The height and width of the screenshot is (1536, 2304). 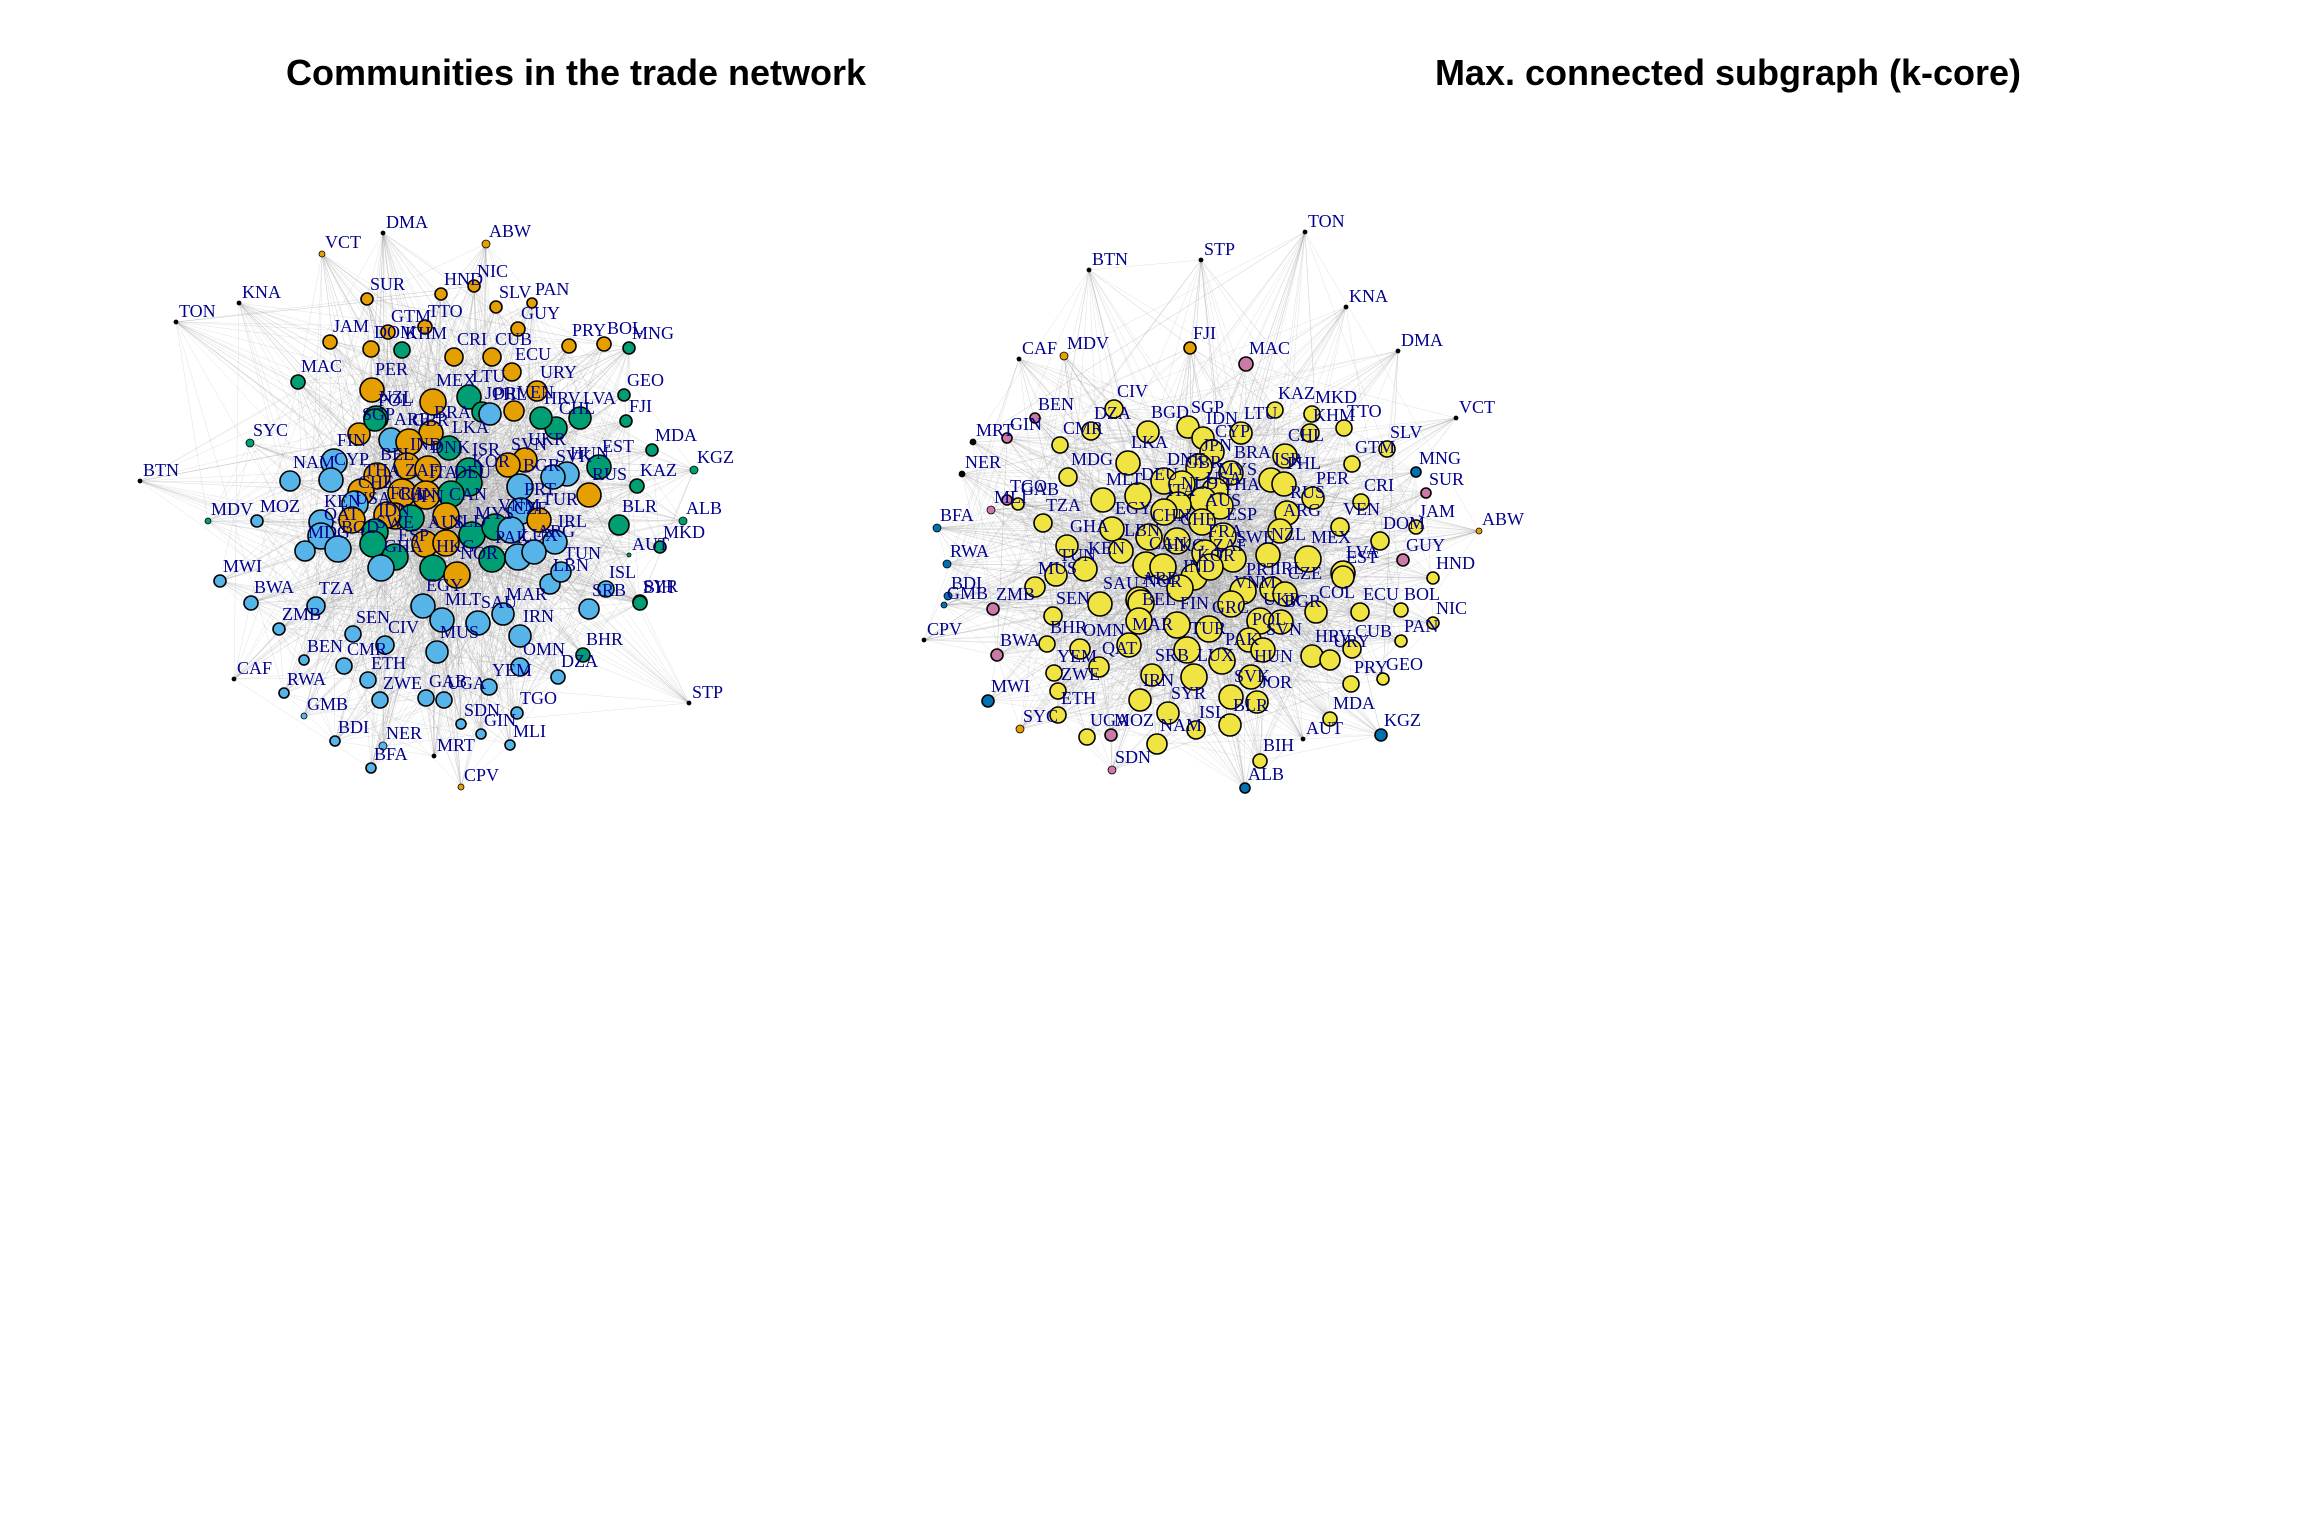 I want to click on country-label-lva: LVA, so click(x=599, y=398).